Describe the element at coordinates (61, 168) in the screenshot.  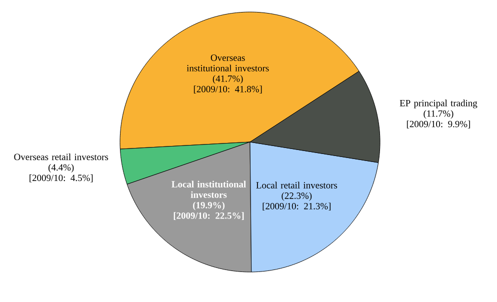
I see `data-label: (4.4%)` at that location.